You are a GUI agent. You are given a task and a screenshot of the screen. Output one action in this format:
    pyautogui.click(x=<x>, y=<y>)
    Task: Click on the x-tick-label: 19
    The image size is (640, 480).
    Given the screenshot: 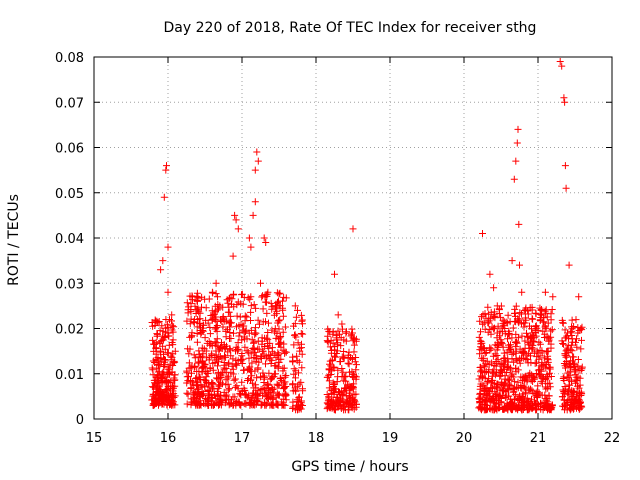 What is the action you would take?
    pyautogui.click(x=390, y=438)
    